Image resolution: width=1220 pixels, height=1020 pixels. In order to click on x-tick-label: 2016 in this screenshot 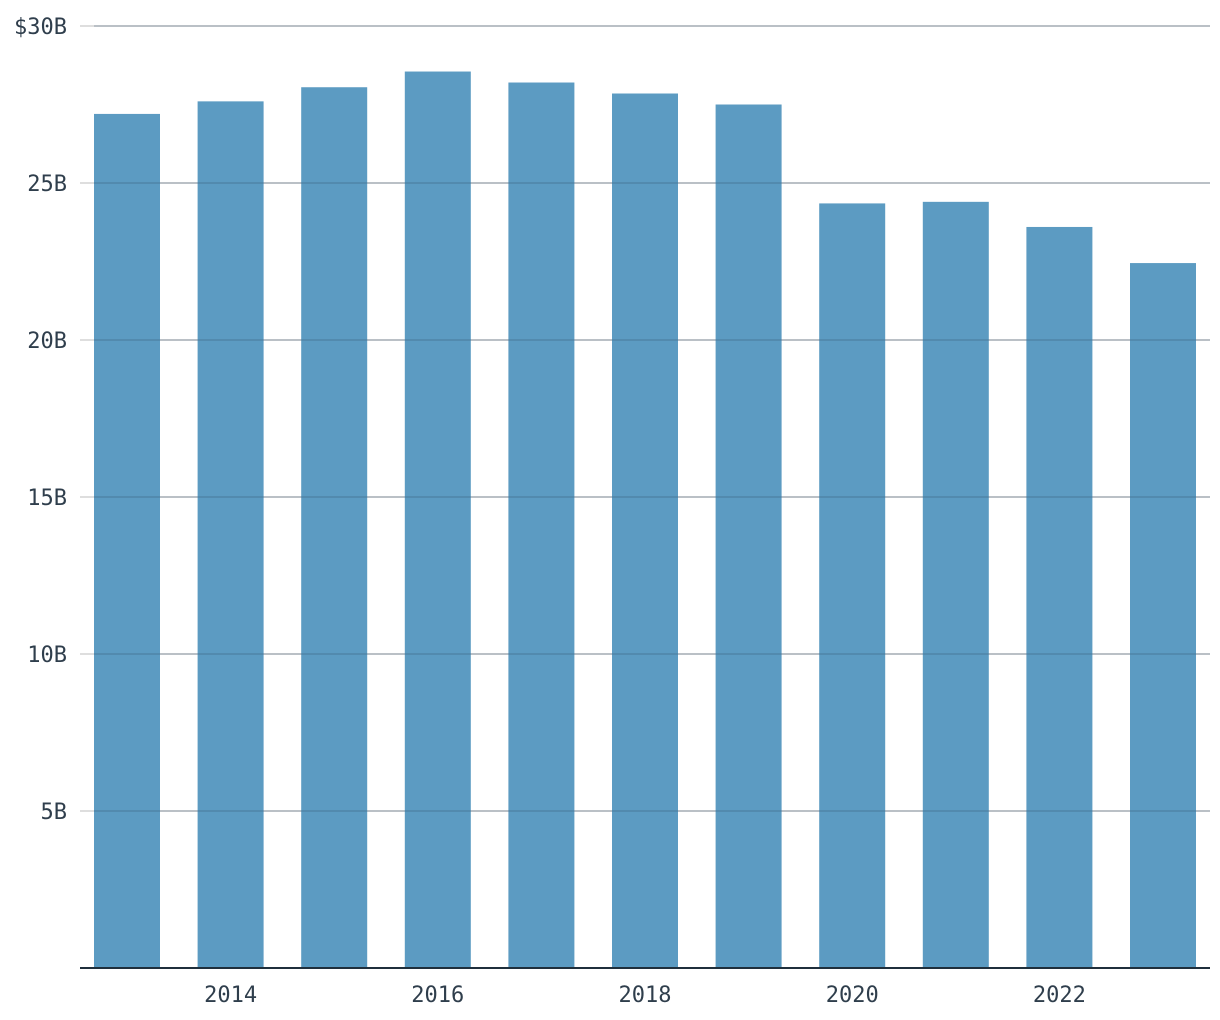, I will do `click(437, 995)`.